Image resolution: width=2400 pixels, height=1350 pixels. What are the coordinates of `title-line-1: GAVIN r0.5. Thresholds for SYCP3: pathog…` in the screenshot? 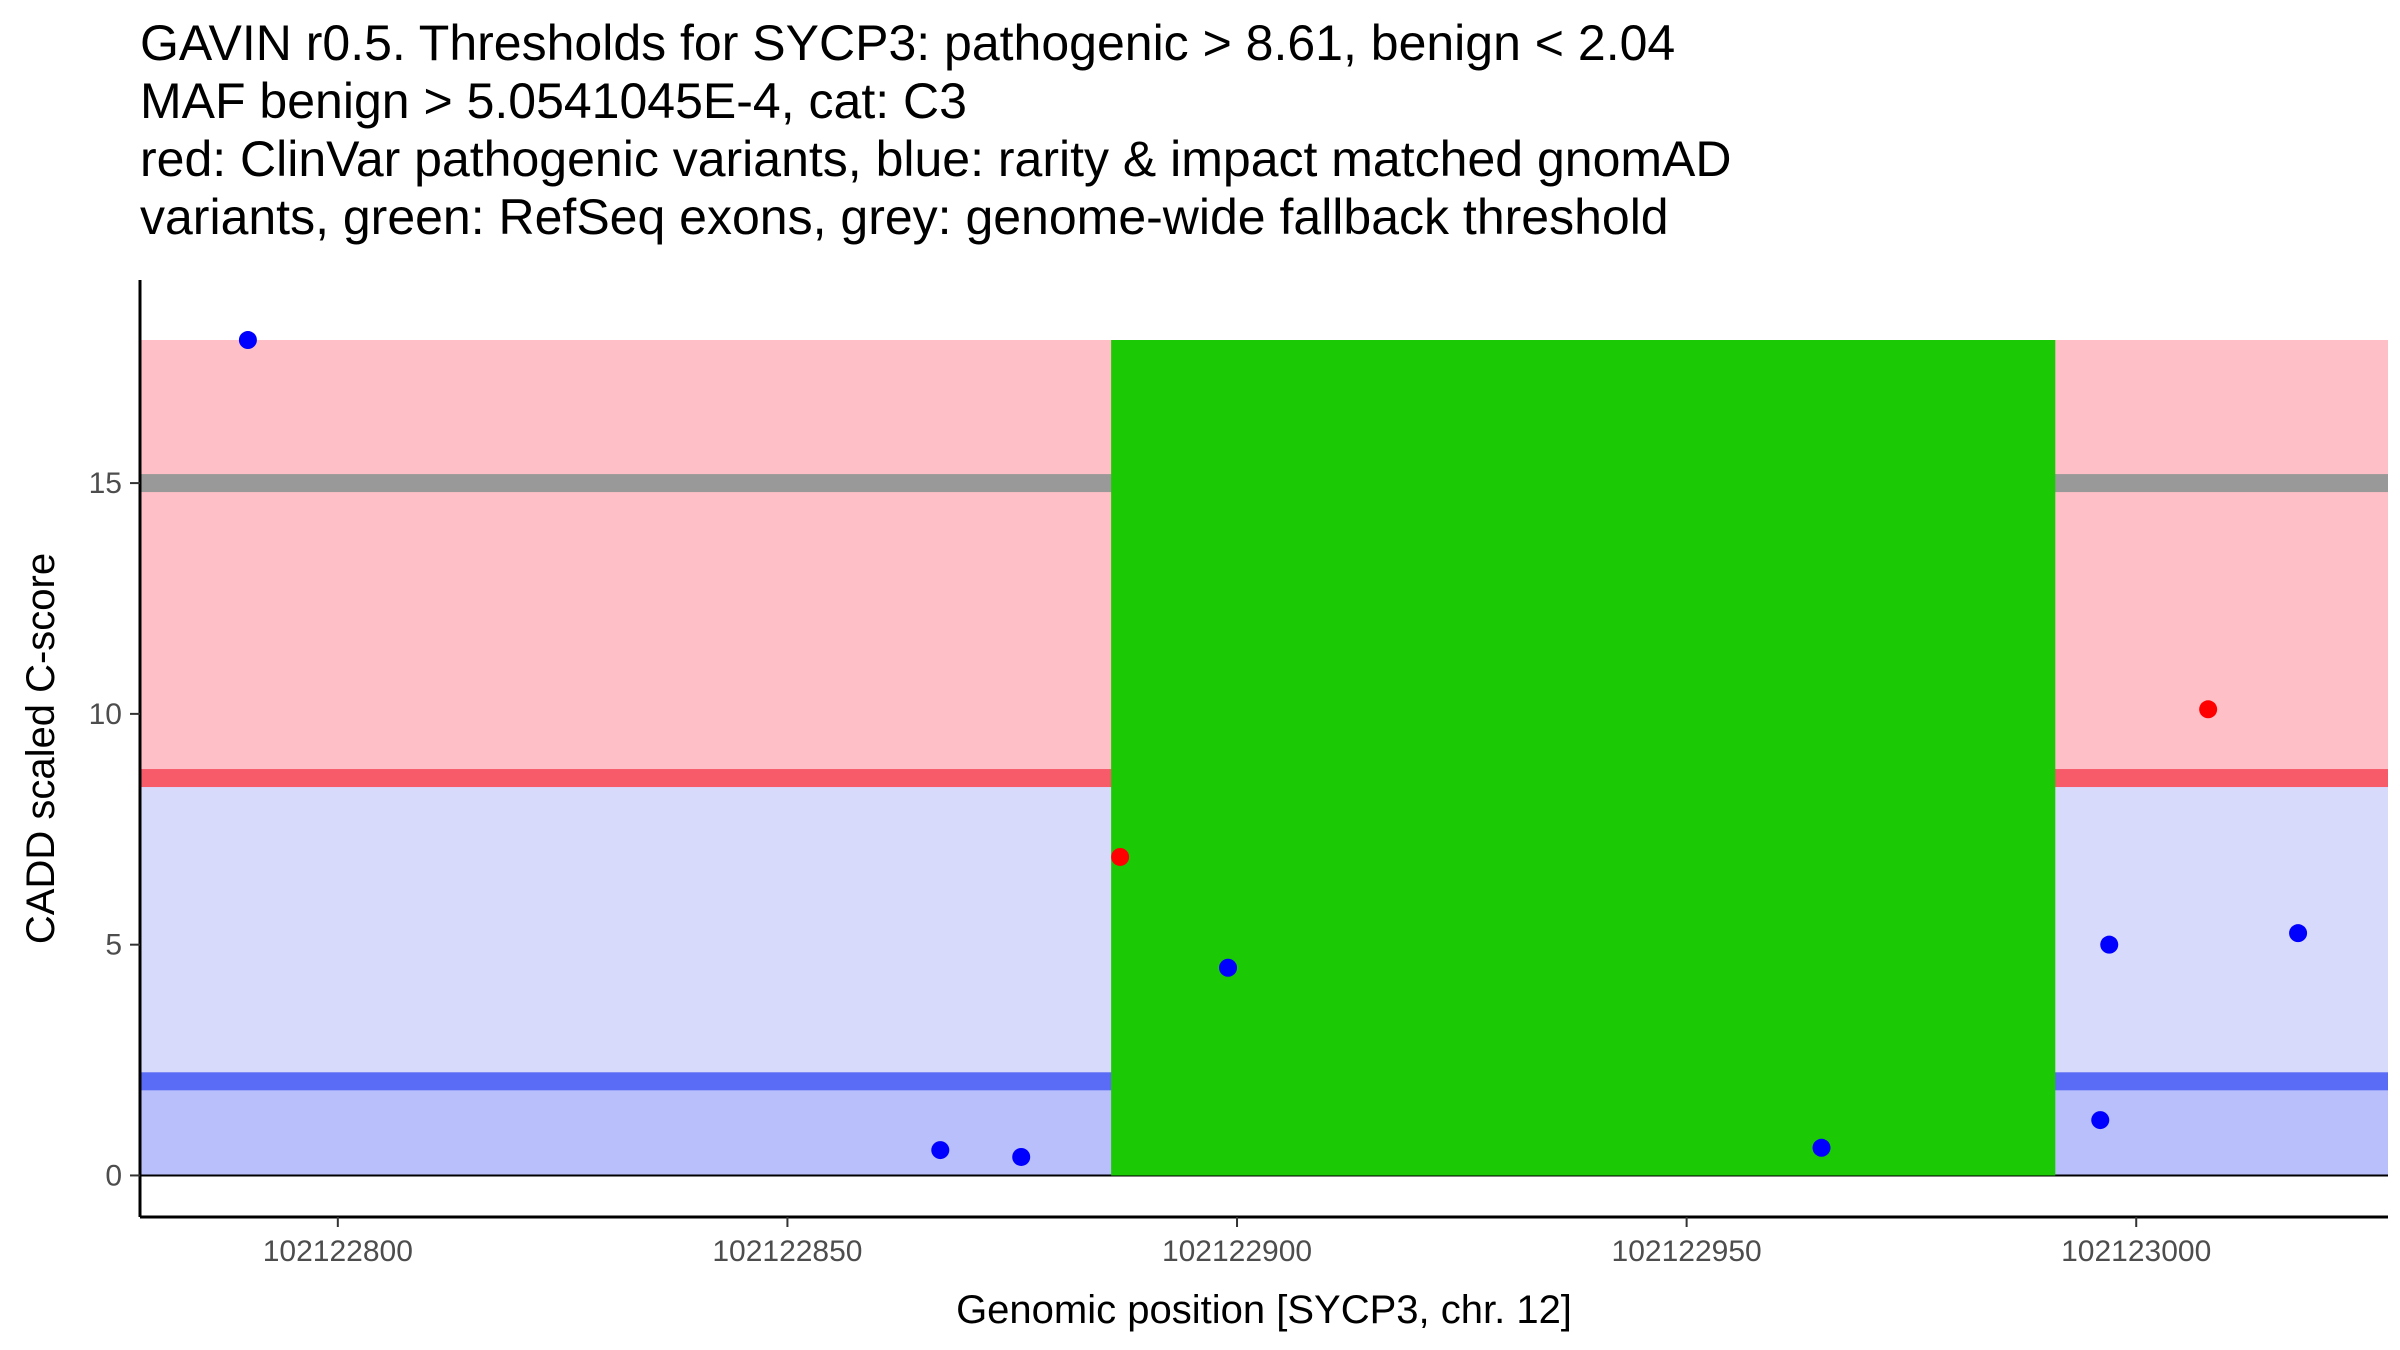 It's located at (908, 43).